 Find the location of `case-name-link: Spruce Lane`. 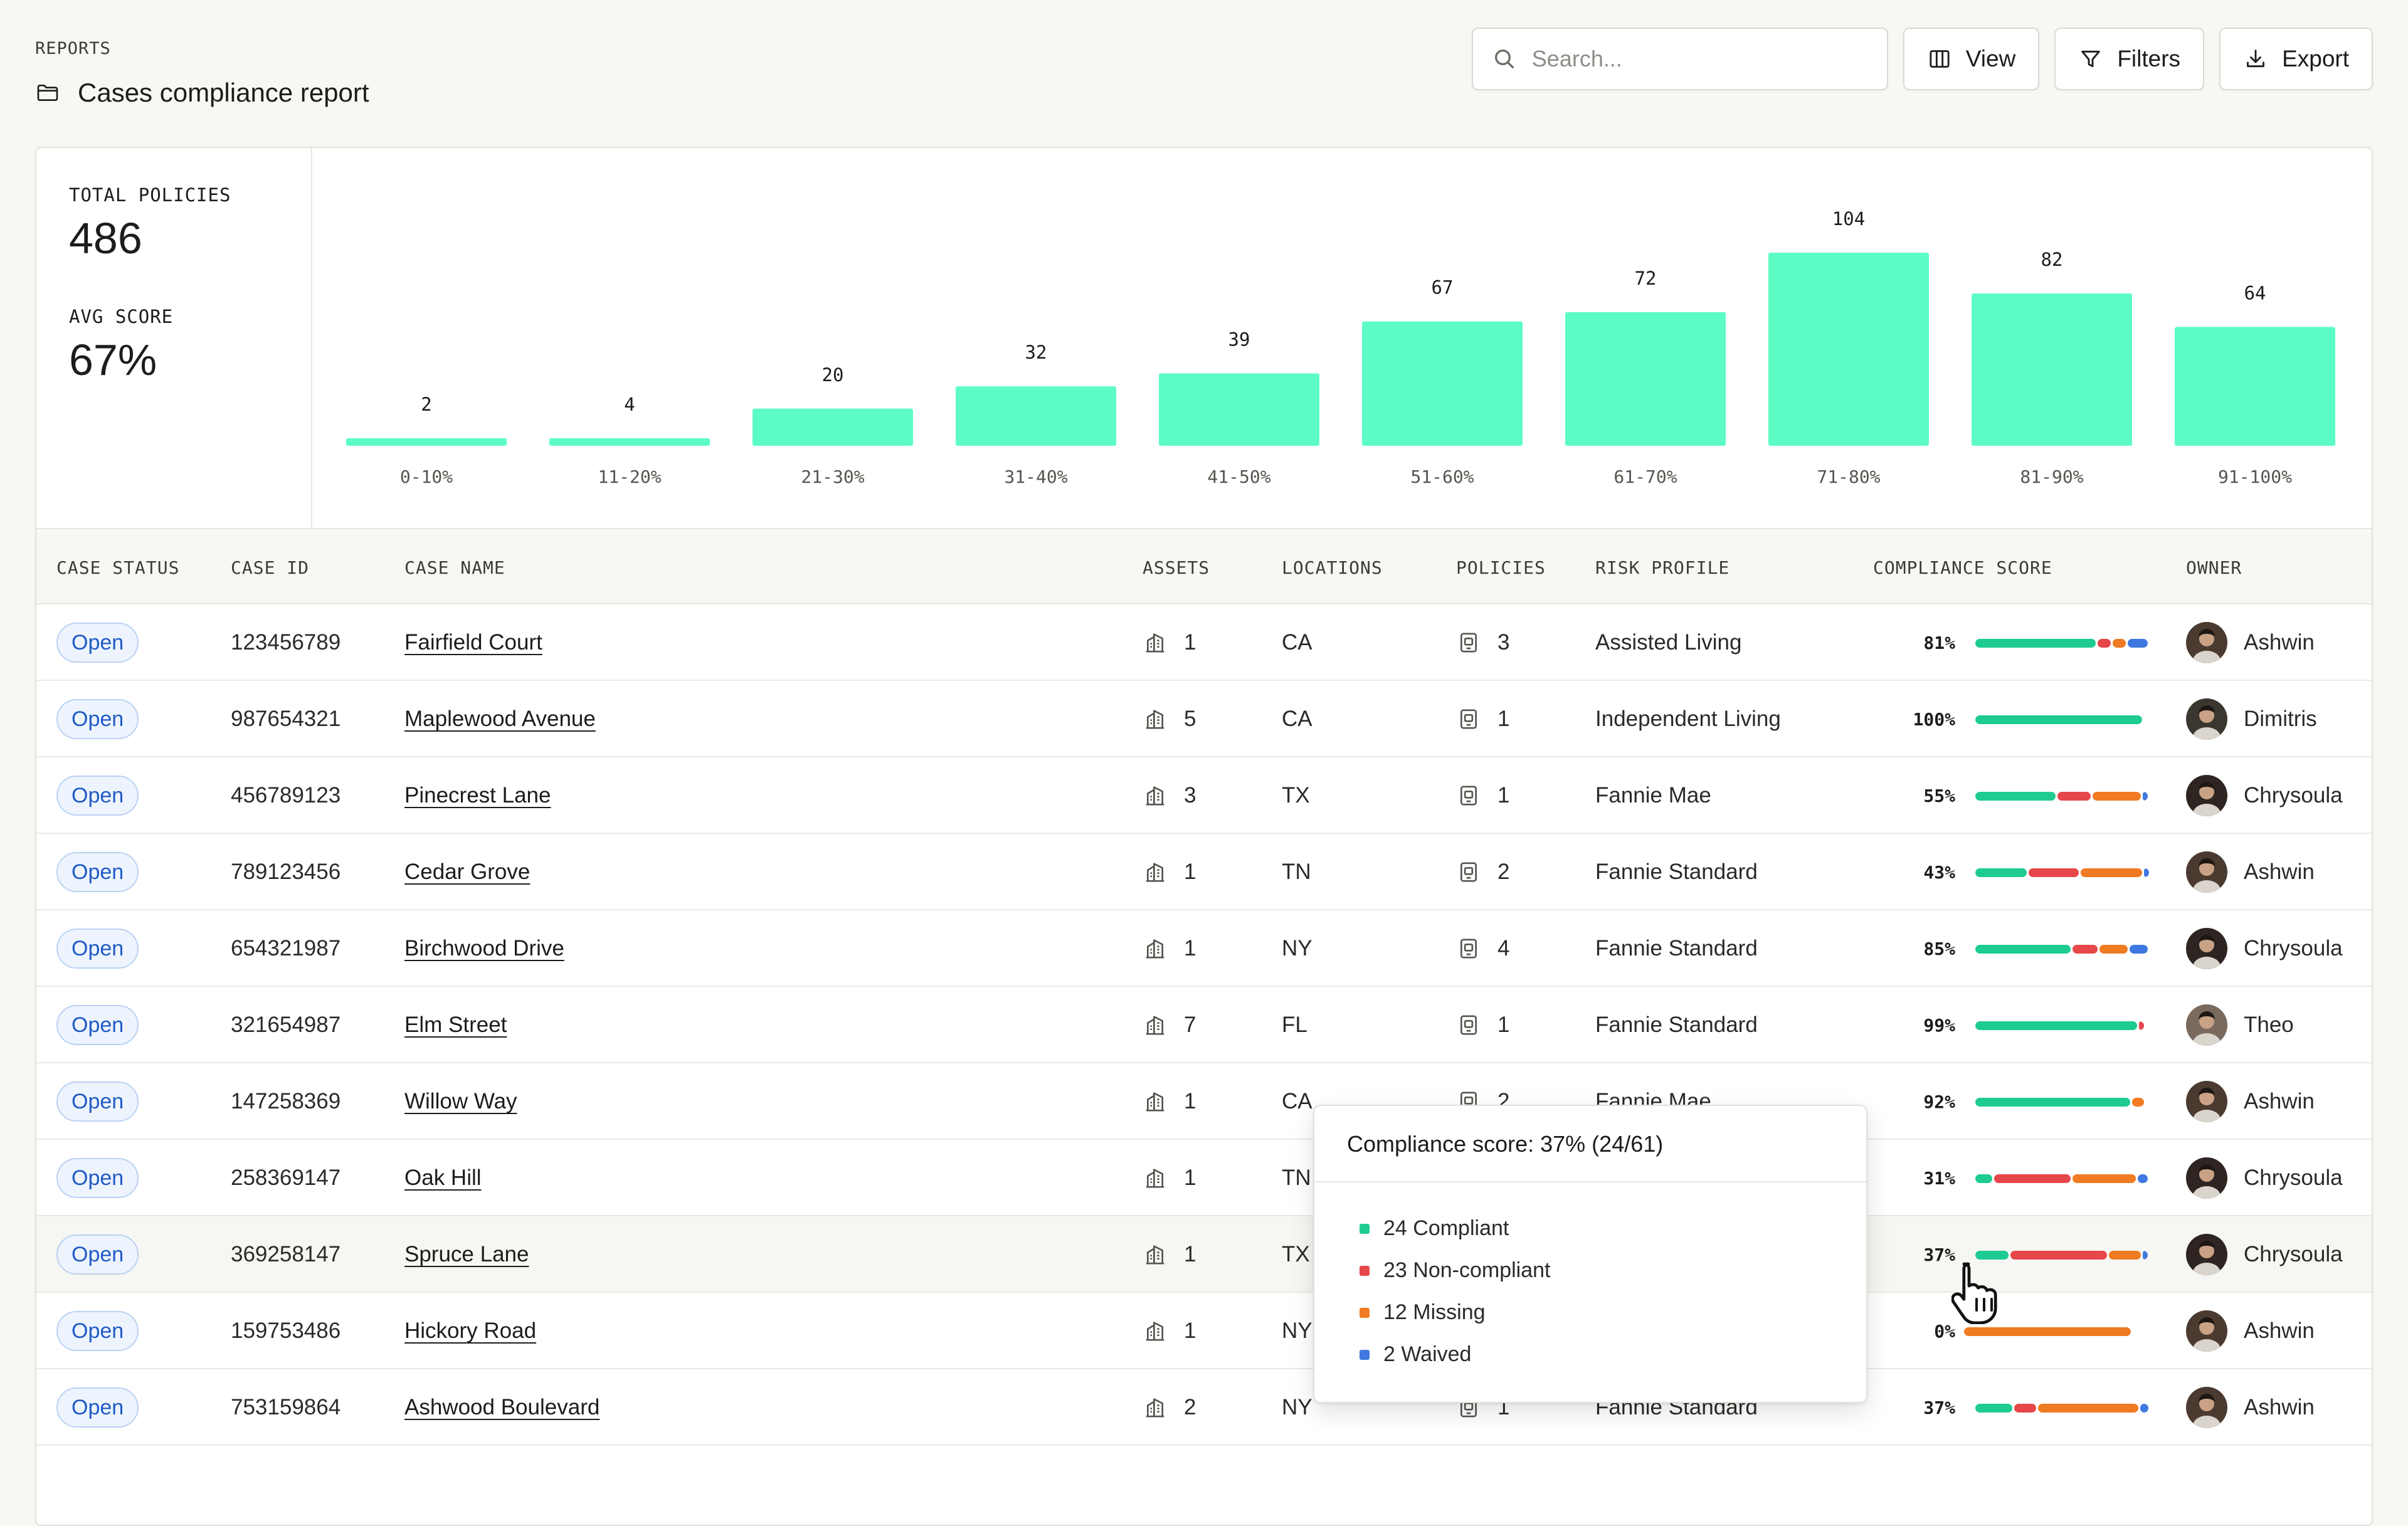

case-name-link: Spruce Lane is located at coordinates (466, 1254).